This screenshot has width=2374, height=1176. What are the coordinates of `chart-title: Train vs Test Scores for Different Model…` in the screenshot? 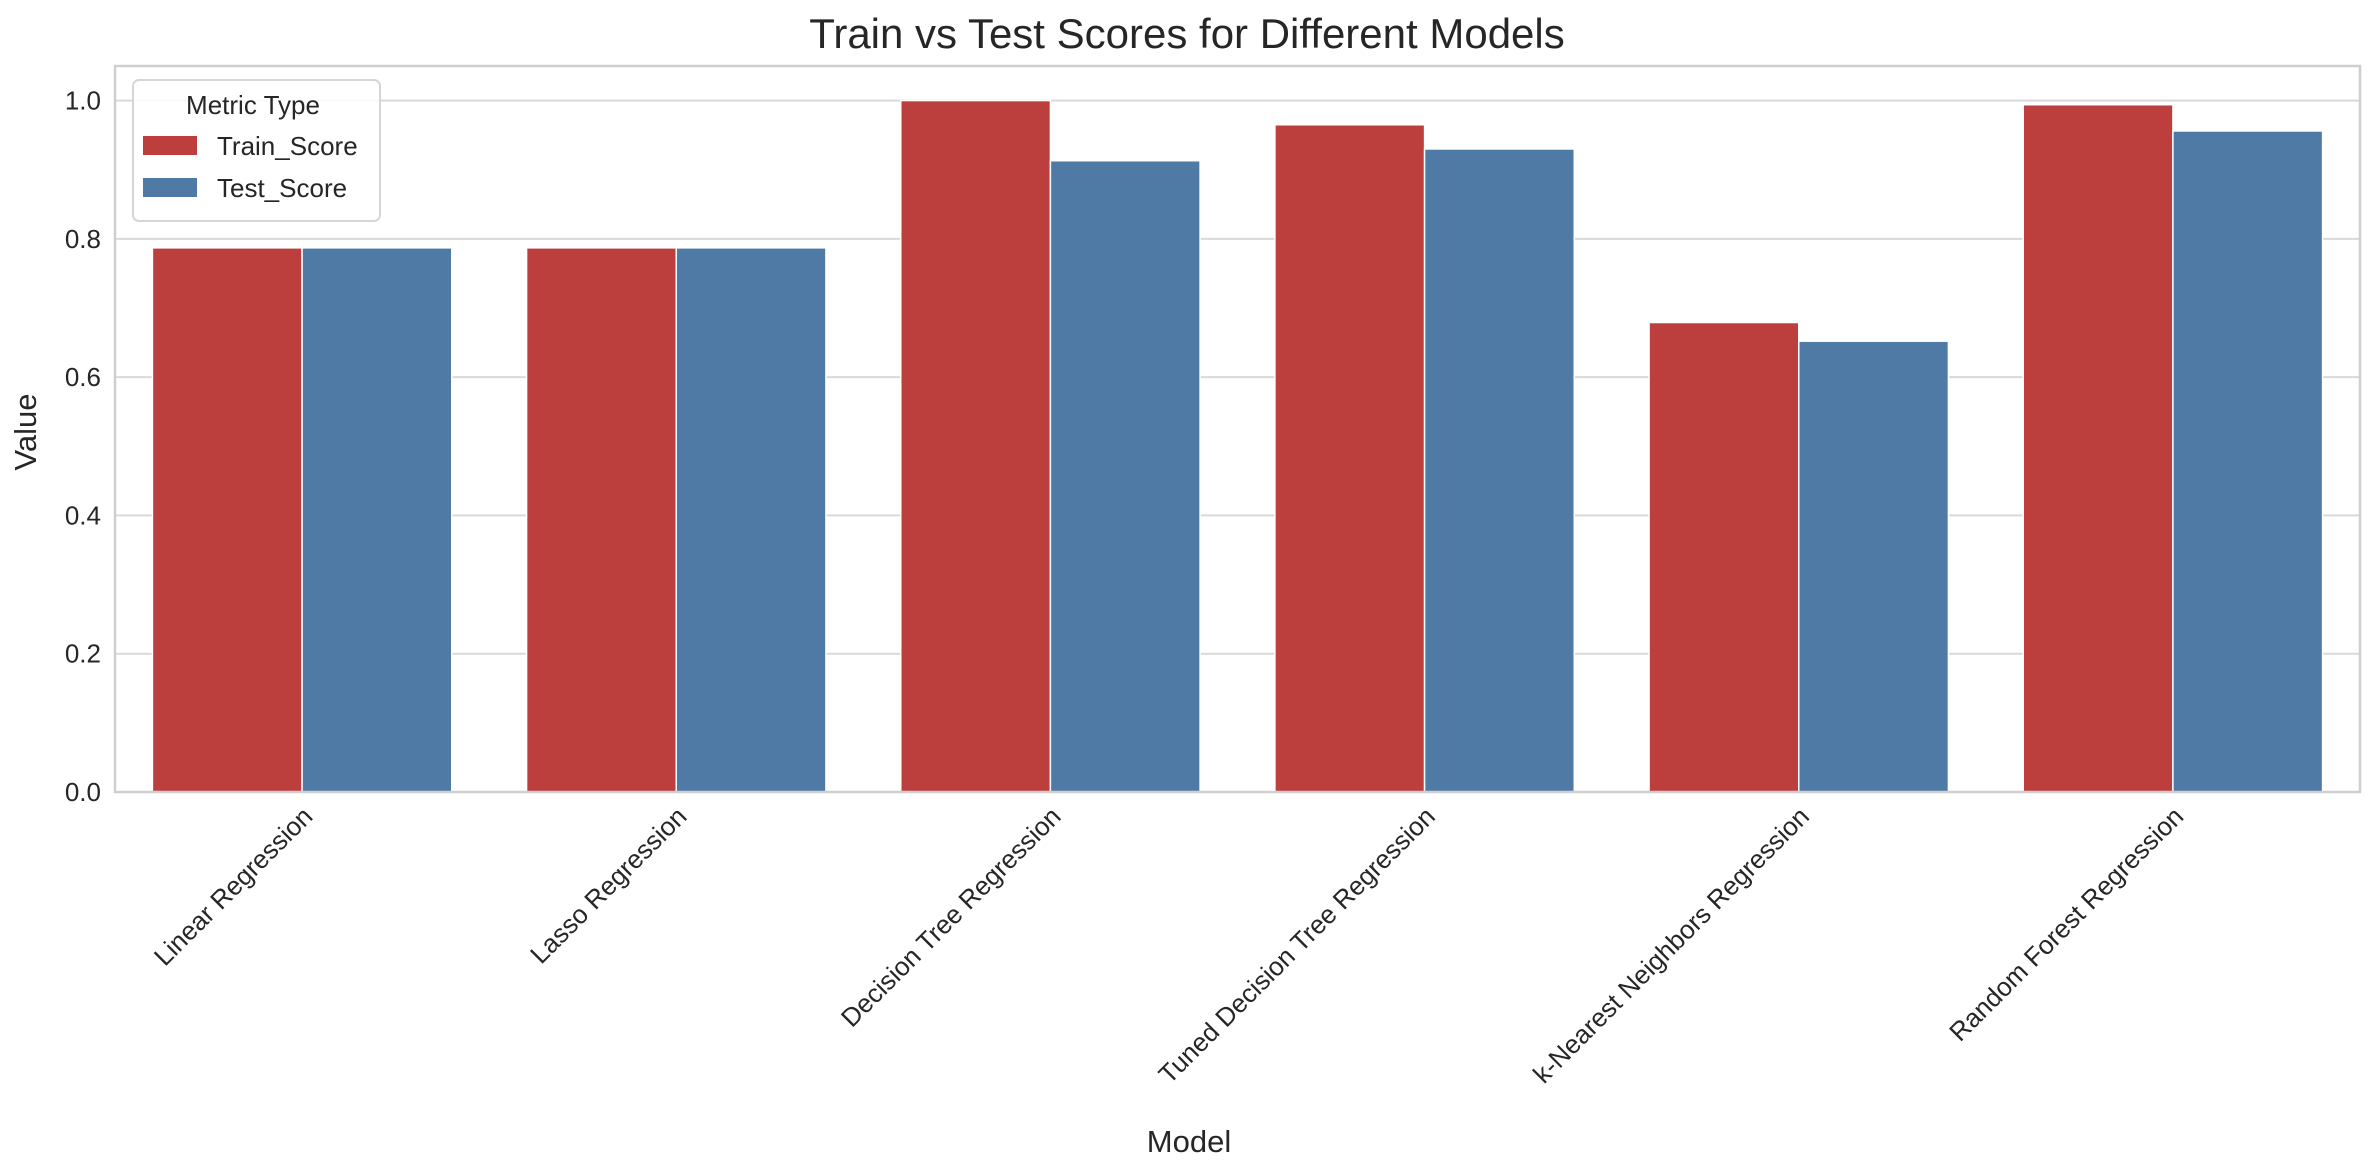 It's located at (1187, 33).